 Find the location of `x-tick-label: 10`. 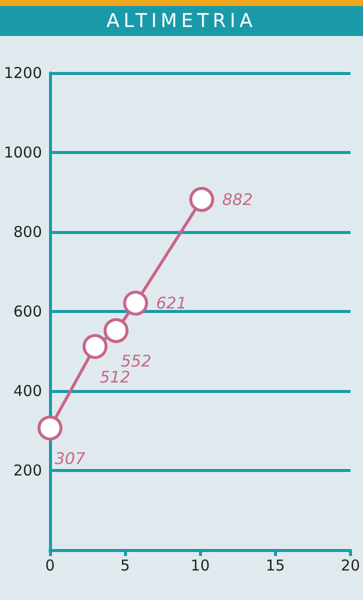

x-tick-label: 10 is located at coordinates (200, 565).